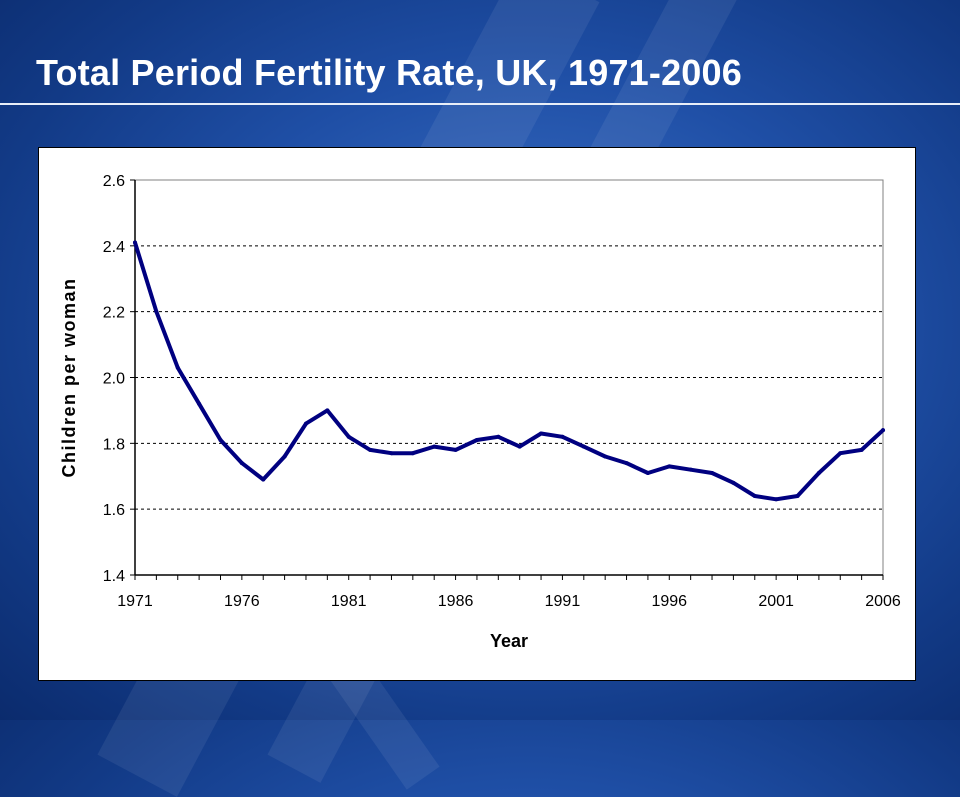  I want to click on x-tick-label: 2006, so click(883, 601).